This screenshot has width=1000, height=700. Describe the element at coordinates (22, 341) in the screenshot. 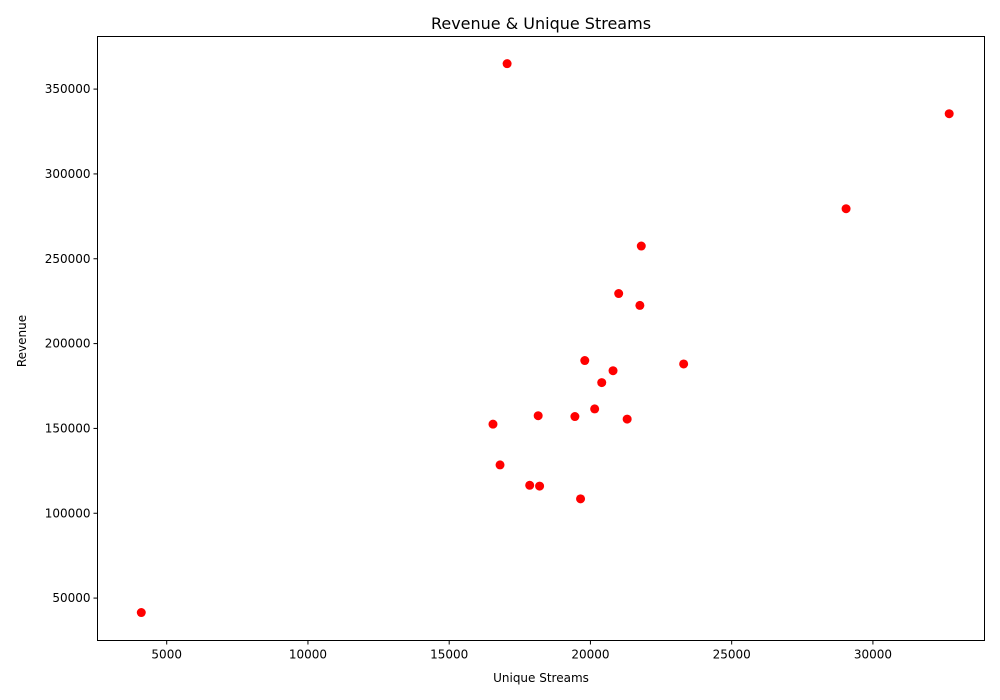

I see `y-axis-label: Revenue` at that location.